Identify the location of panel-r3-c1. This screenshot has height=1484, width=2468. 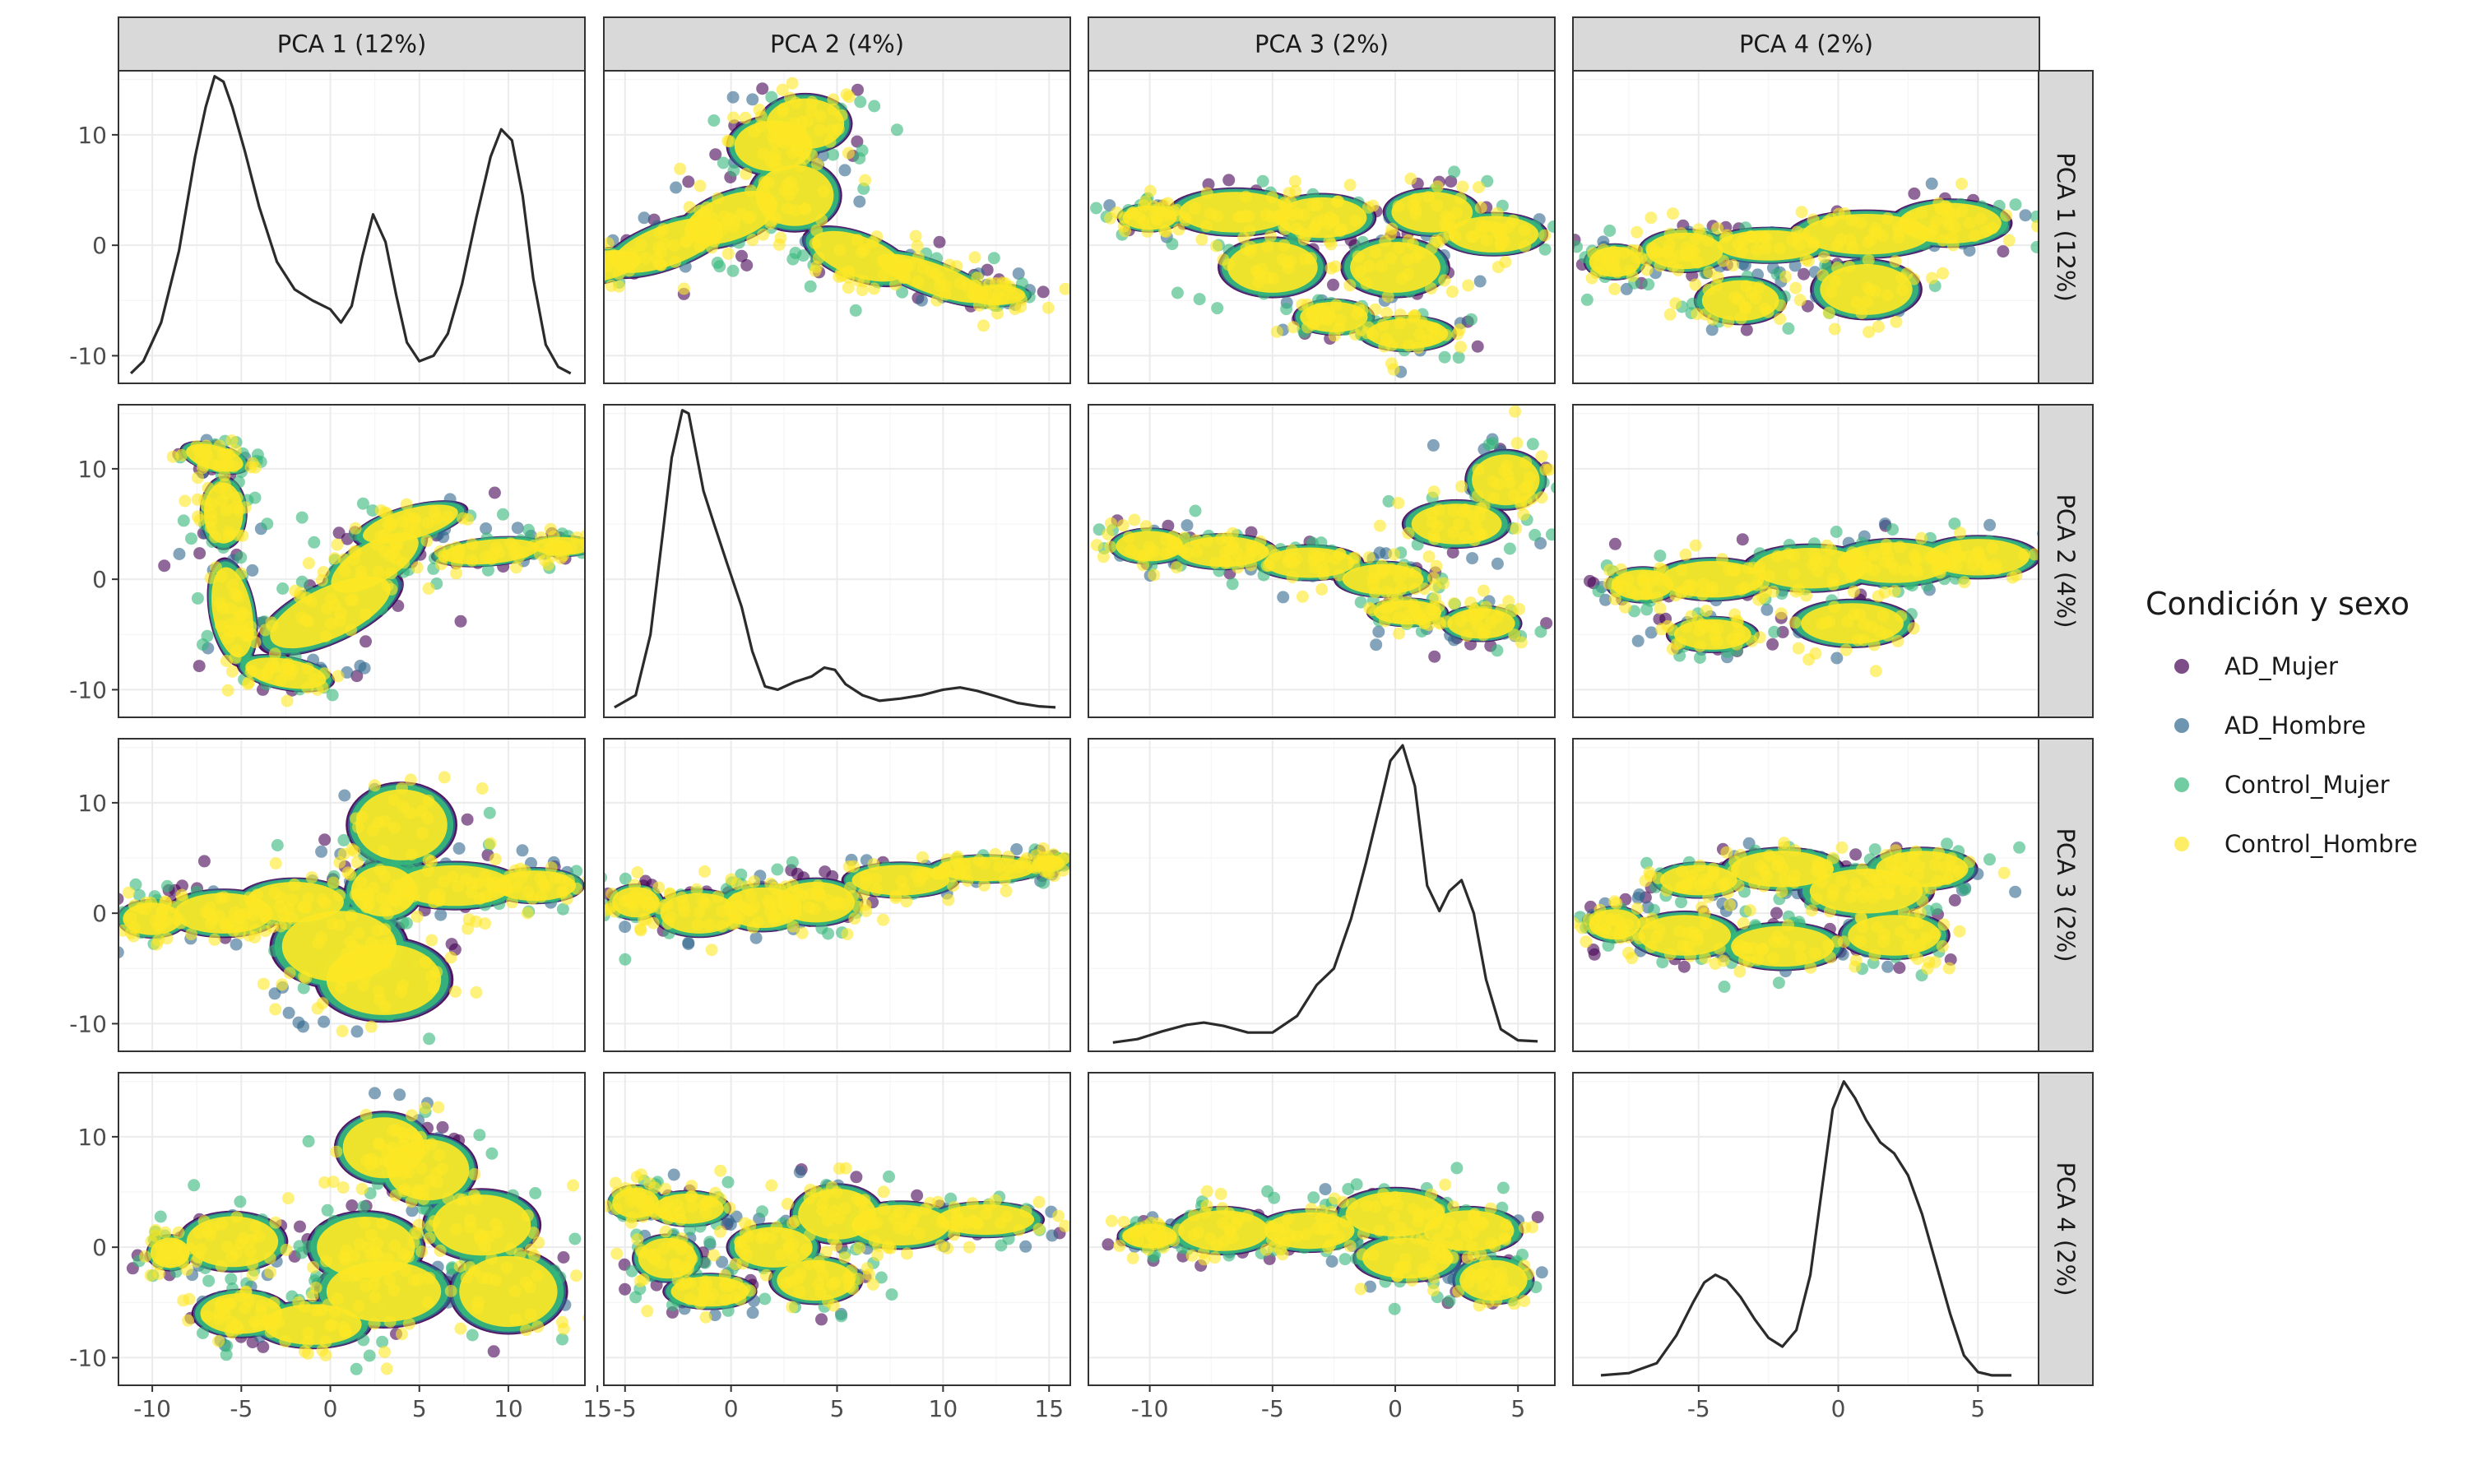
(365, 895).